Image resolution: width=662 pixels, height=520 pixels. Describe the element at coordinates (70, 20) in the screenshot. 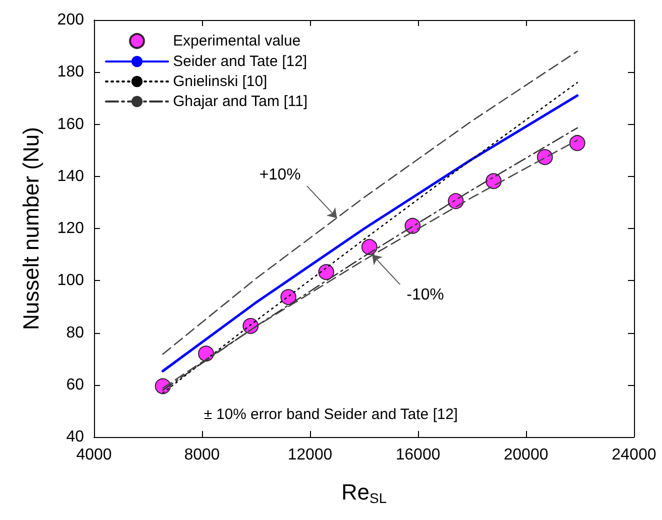

I see `y-tick-label: 200` at that location.